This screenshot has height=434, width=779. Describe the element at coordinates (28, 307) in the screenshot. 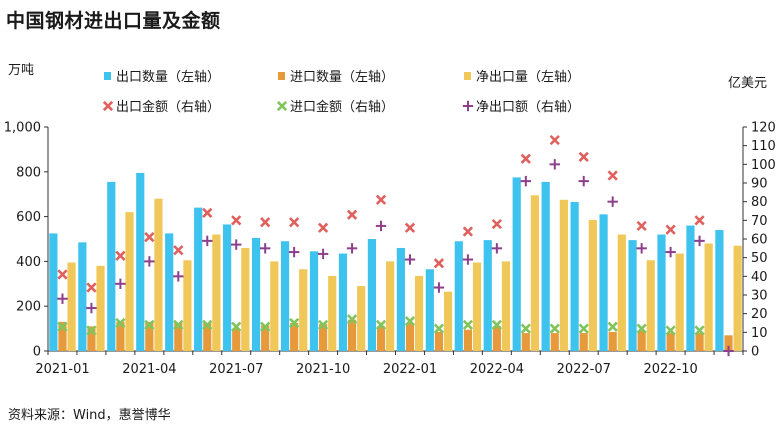

I see `y-left-tick-label: 200` at that location.